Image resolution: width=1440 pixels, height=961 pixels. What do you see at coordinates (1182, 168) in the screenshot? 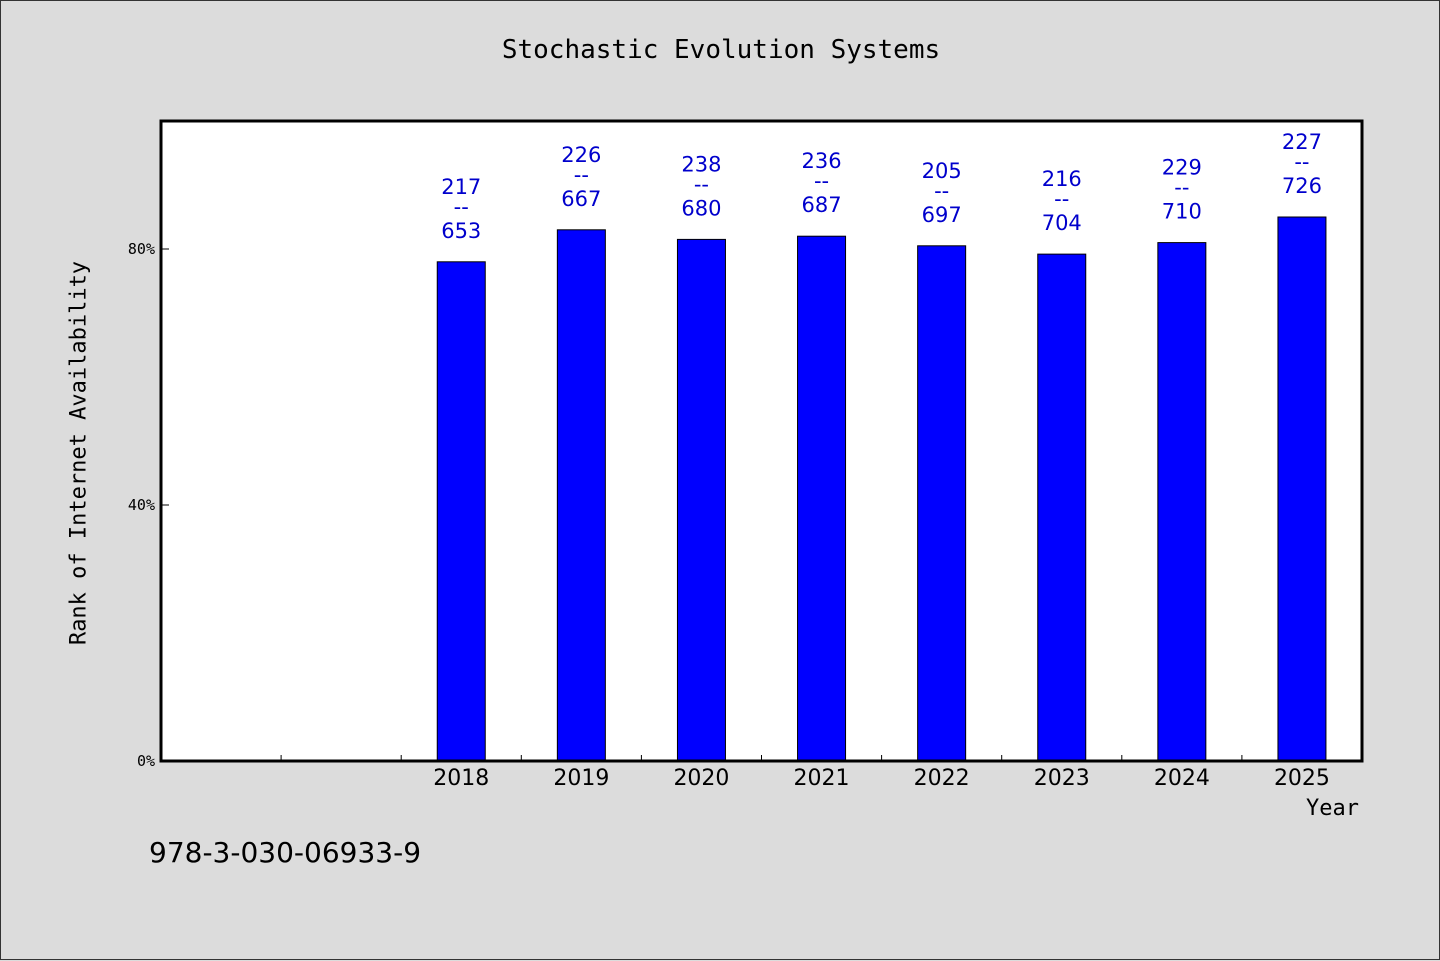
I see `bar-label-top: 229` at bounding box center [1182, 168].